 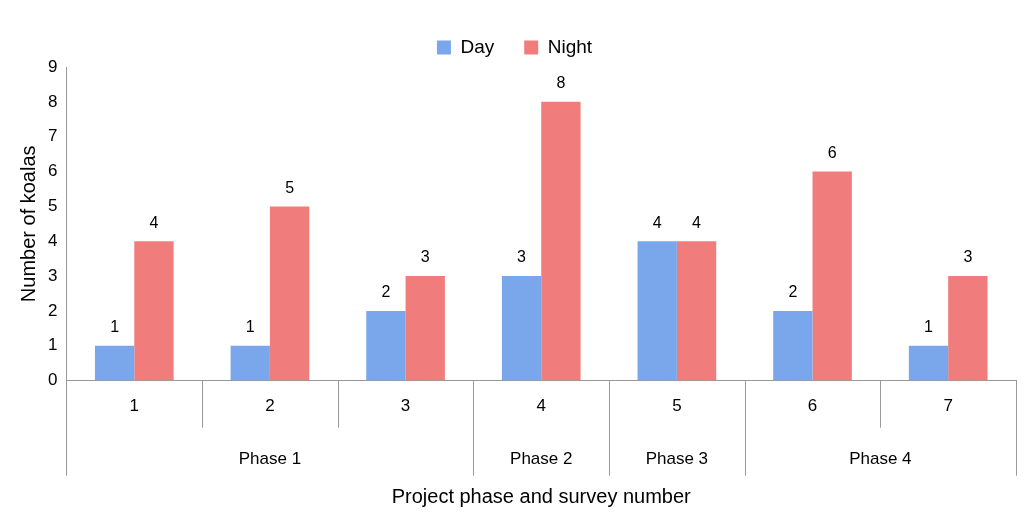 What do you see at coordinates (541, 406) in the screenshot?
I see `x-tick-label: 4` at bounding box center [541, 406].